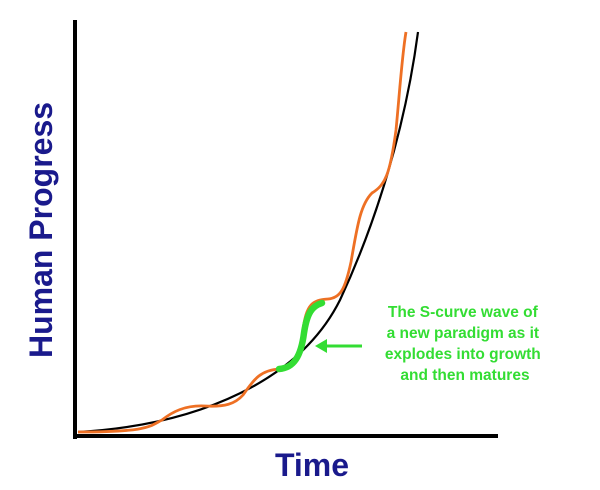 Image resolution: width=600 pixels, height=490 pixels. What do you see at coordinates (41, 230) in the screenshot?
I see `y-axis-title: Human Progress` at bounding box center [41, 230].